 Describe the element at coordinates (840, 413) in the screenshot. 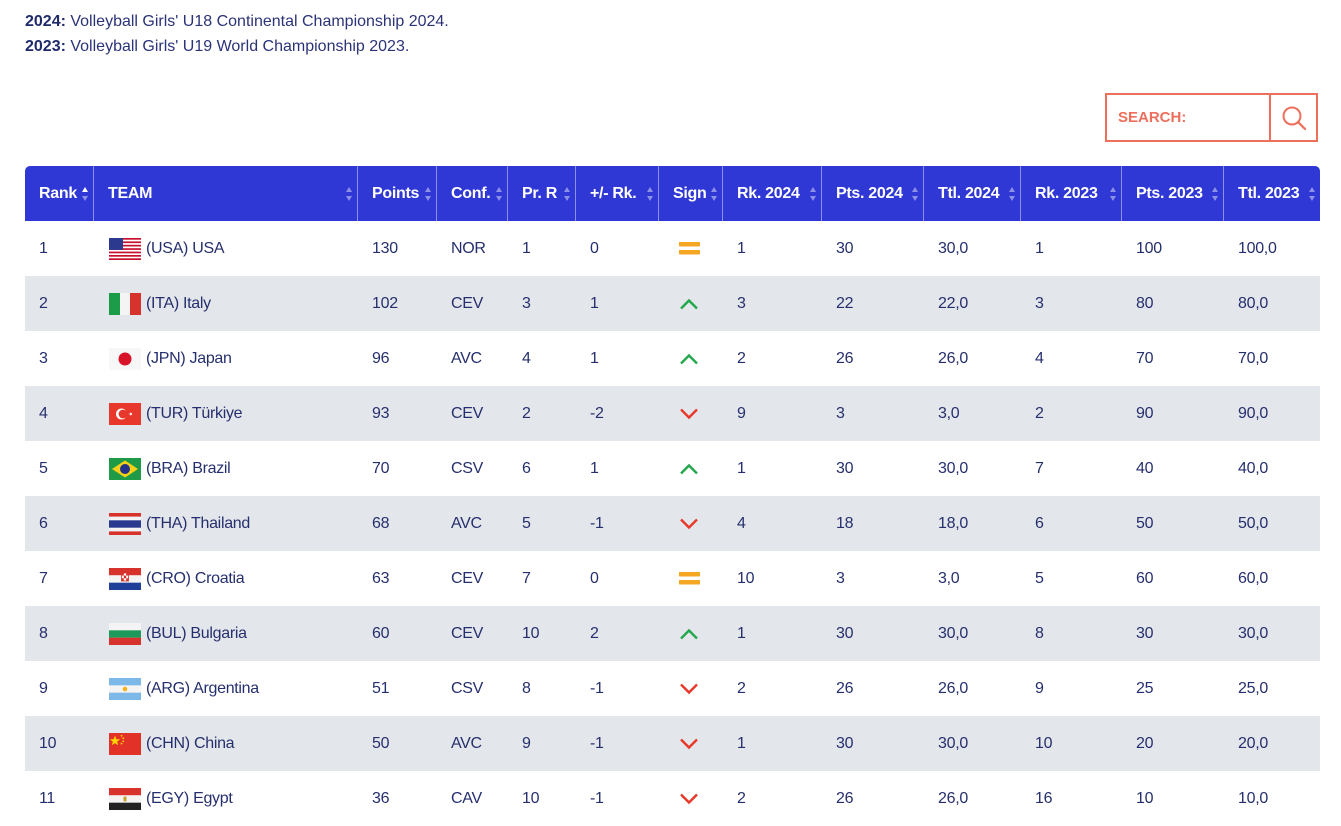

I see `points-2024-cell: 3` at that location.